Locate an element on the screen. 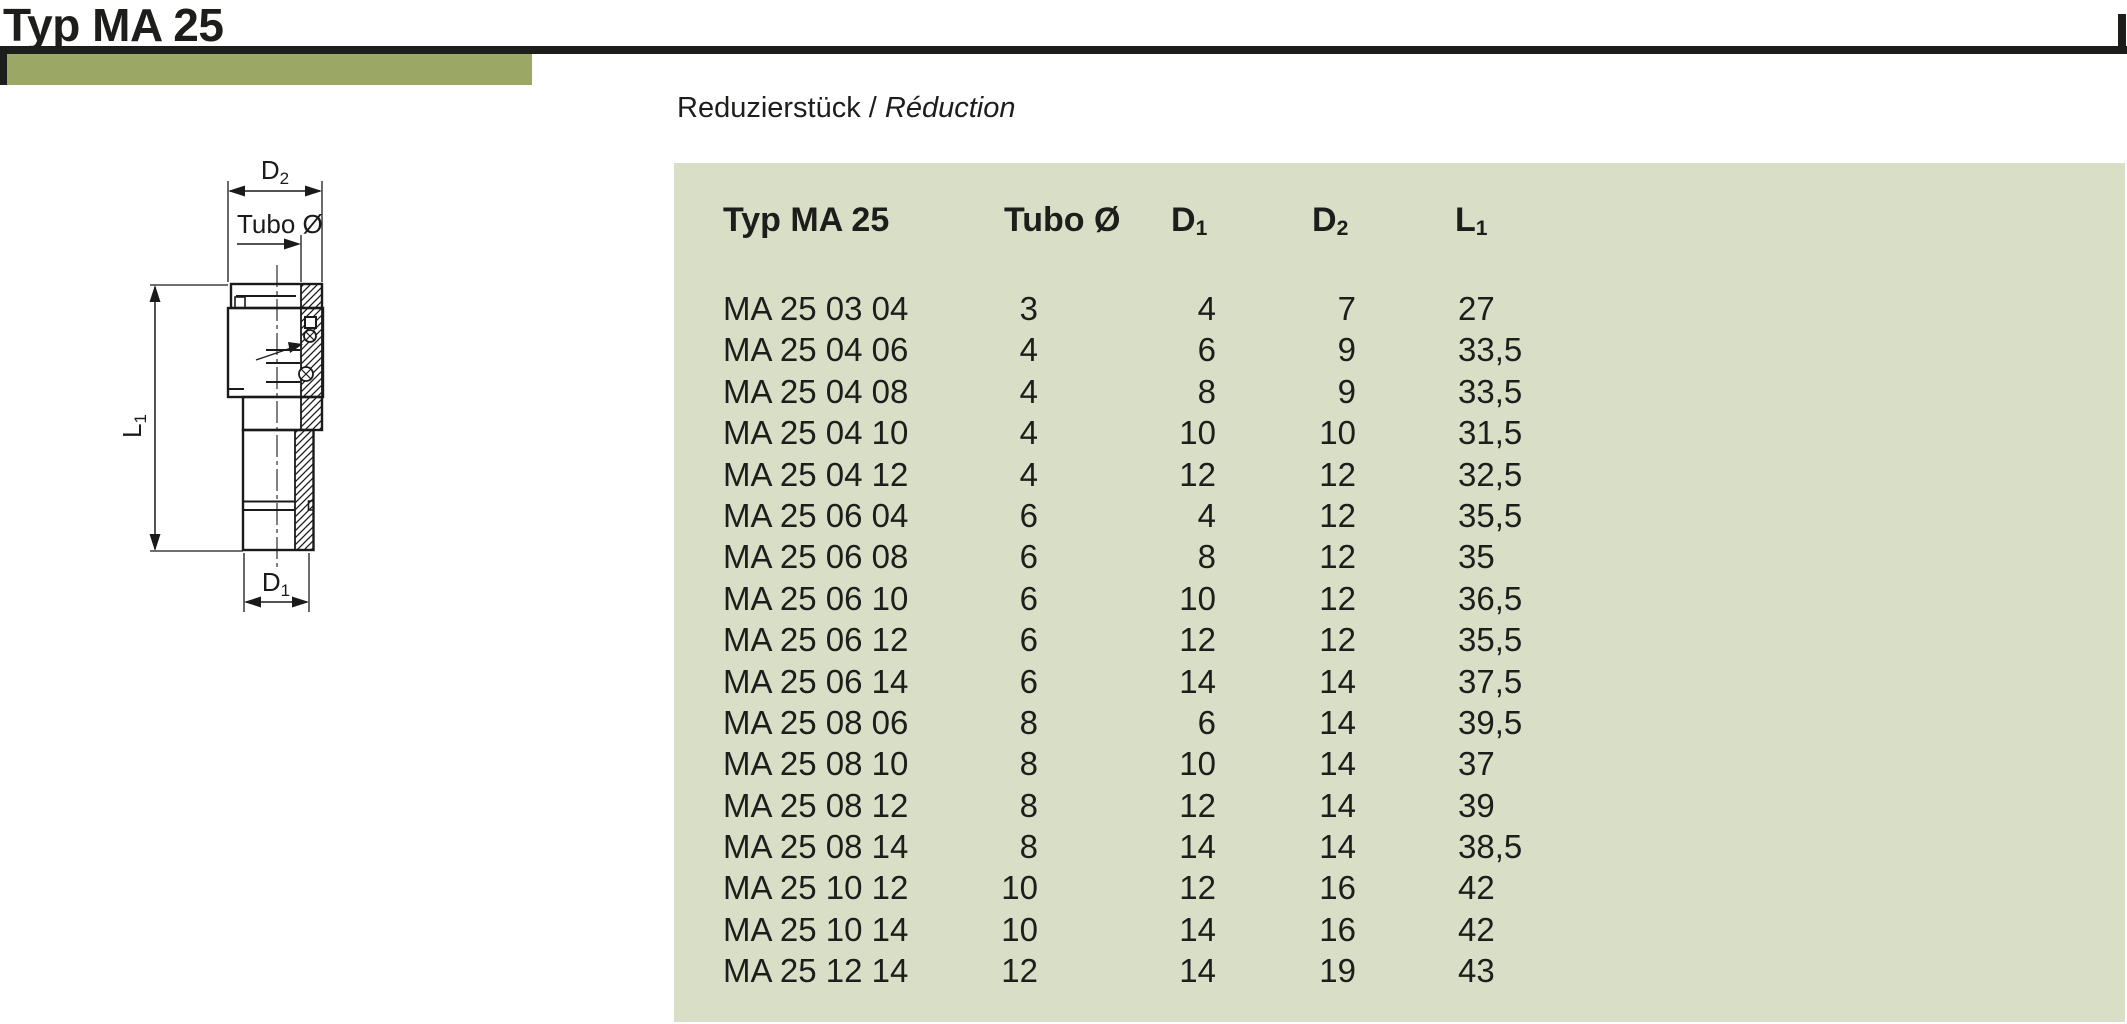 The image size is (2127, 1024). column-header-d2: D2 is located at coordinates (1330, 220).